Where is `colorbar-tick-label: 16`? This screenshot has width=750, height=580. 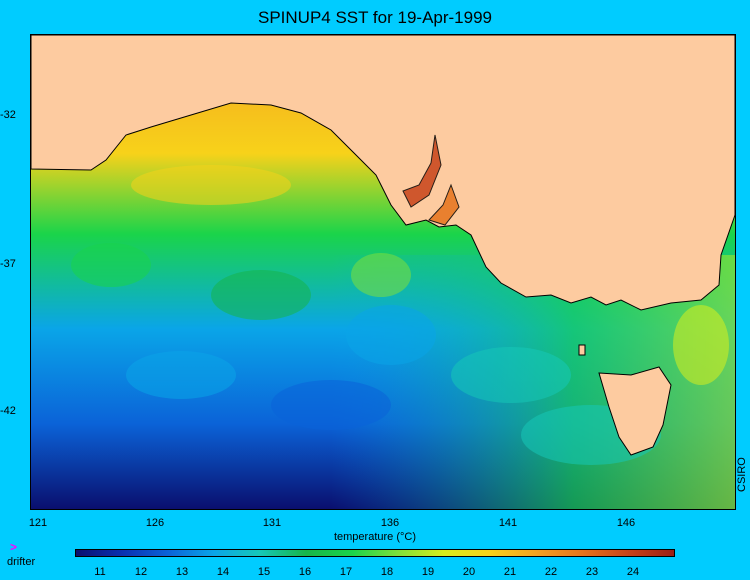
colorbar-tick-label: 16 is located at coordinates (305, 572).